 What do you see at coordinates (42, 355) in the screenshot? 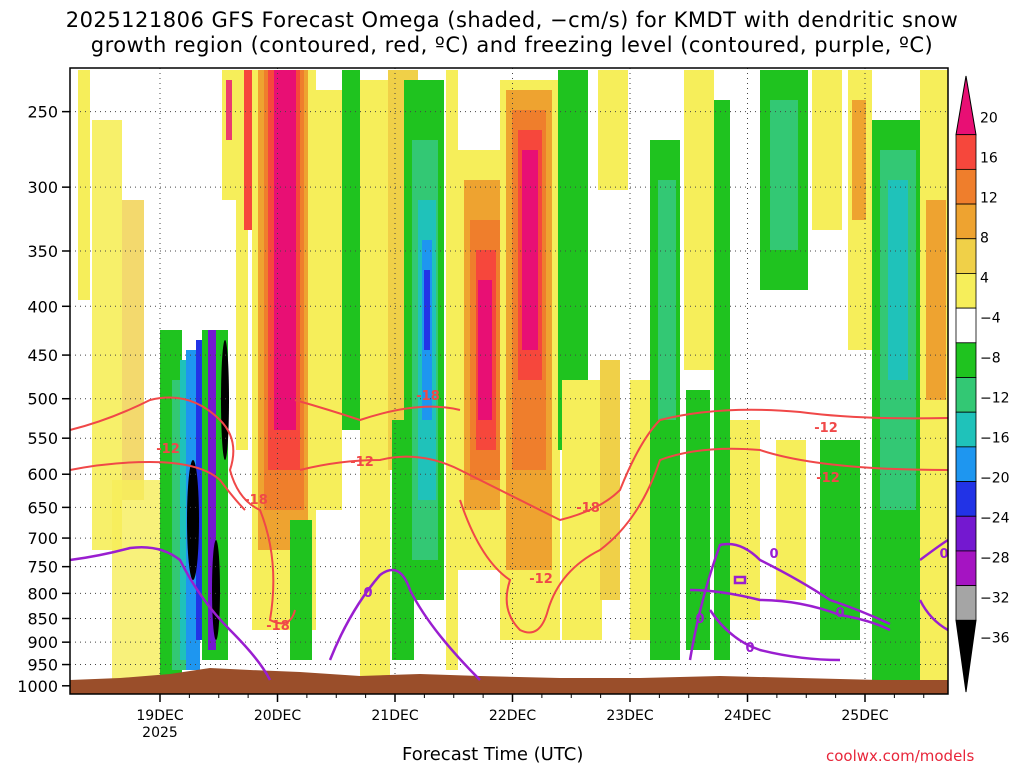
I see `y-tick-label: 450` at bounding box center [42, 355].